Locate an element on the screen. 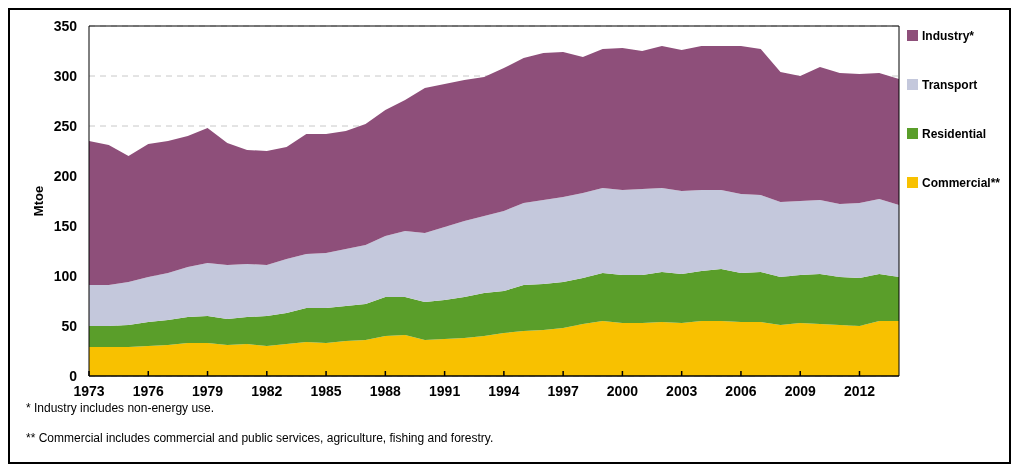 Image resolution: width=1019 pixels, height=472 pixels. x-tick-label: 2003 is located at coordinates (682, 391).